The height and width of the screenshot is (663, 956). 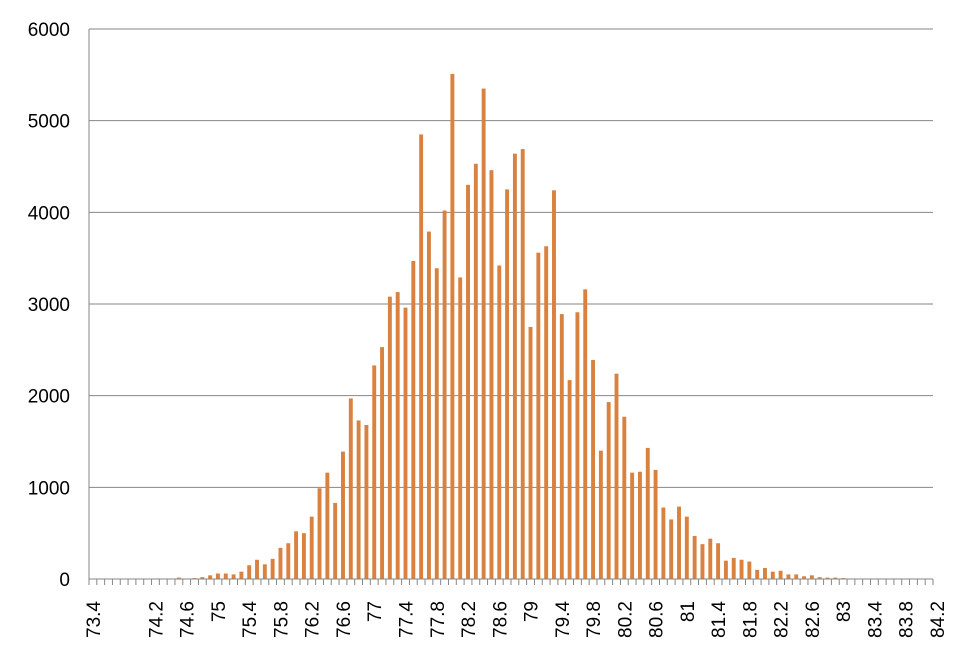 I want to click on x-tick-label: 83.4, so click(x=875, y=619).